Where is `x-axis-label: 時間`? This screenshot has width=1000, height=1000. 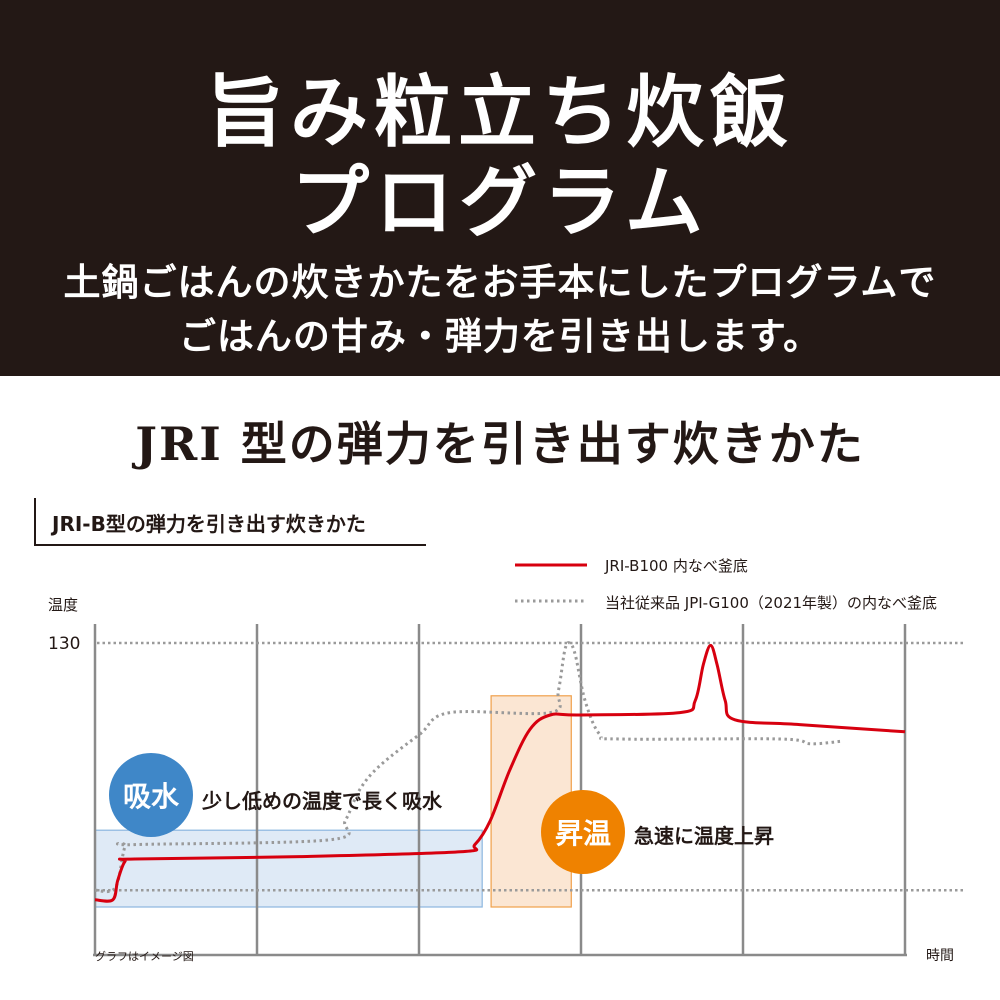
x-axis-label: 時間 is located at coordinates (940, 956).